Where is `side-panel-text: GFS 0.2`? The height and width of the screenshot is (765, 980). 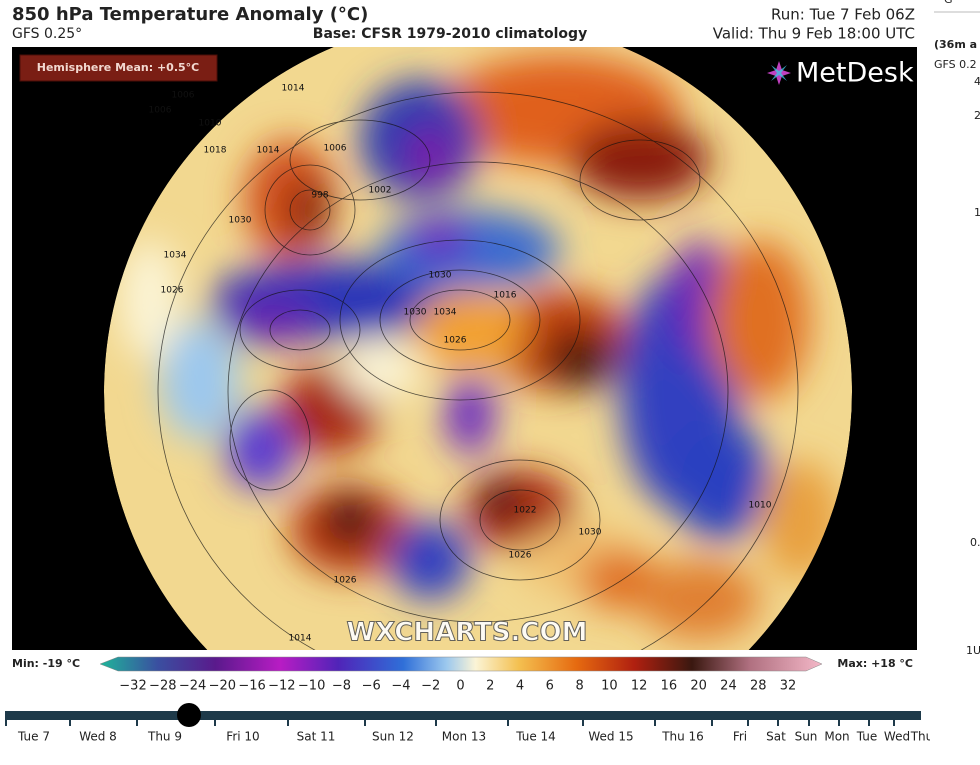
side-panel-text: GFS 0.2 is located at coordinates (955, 64).